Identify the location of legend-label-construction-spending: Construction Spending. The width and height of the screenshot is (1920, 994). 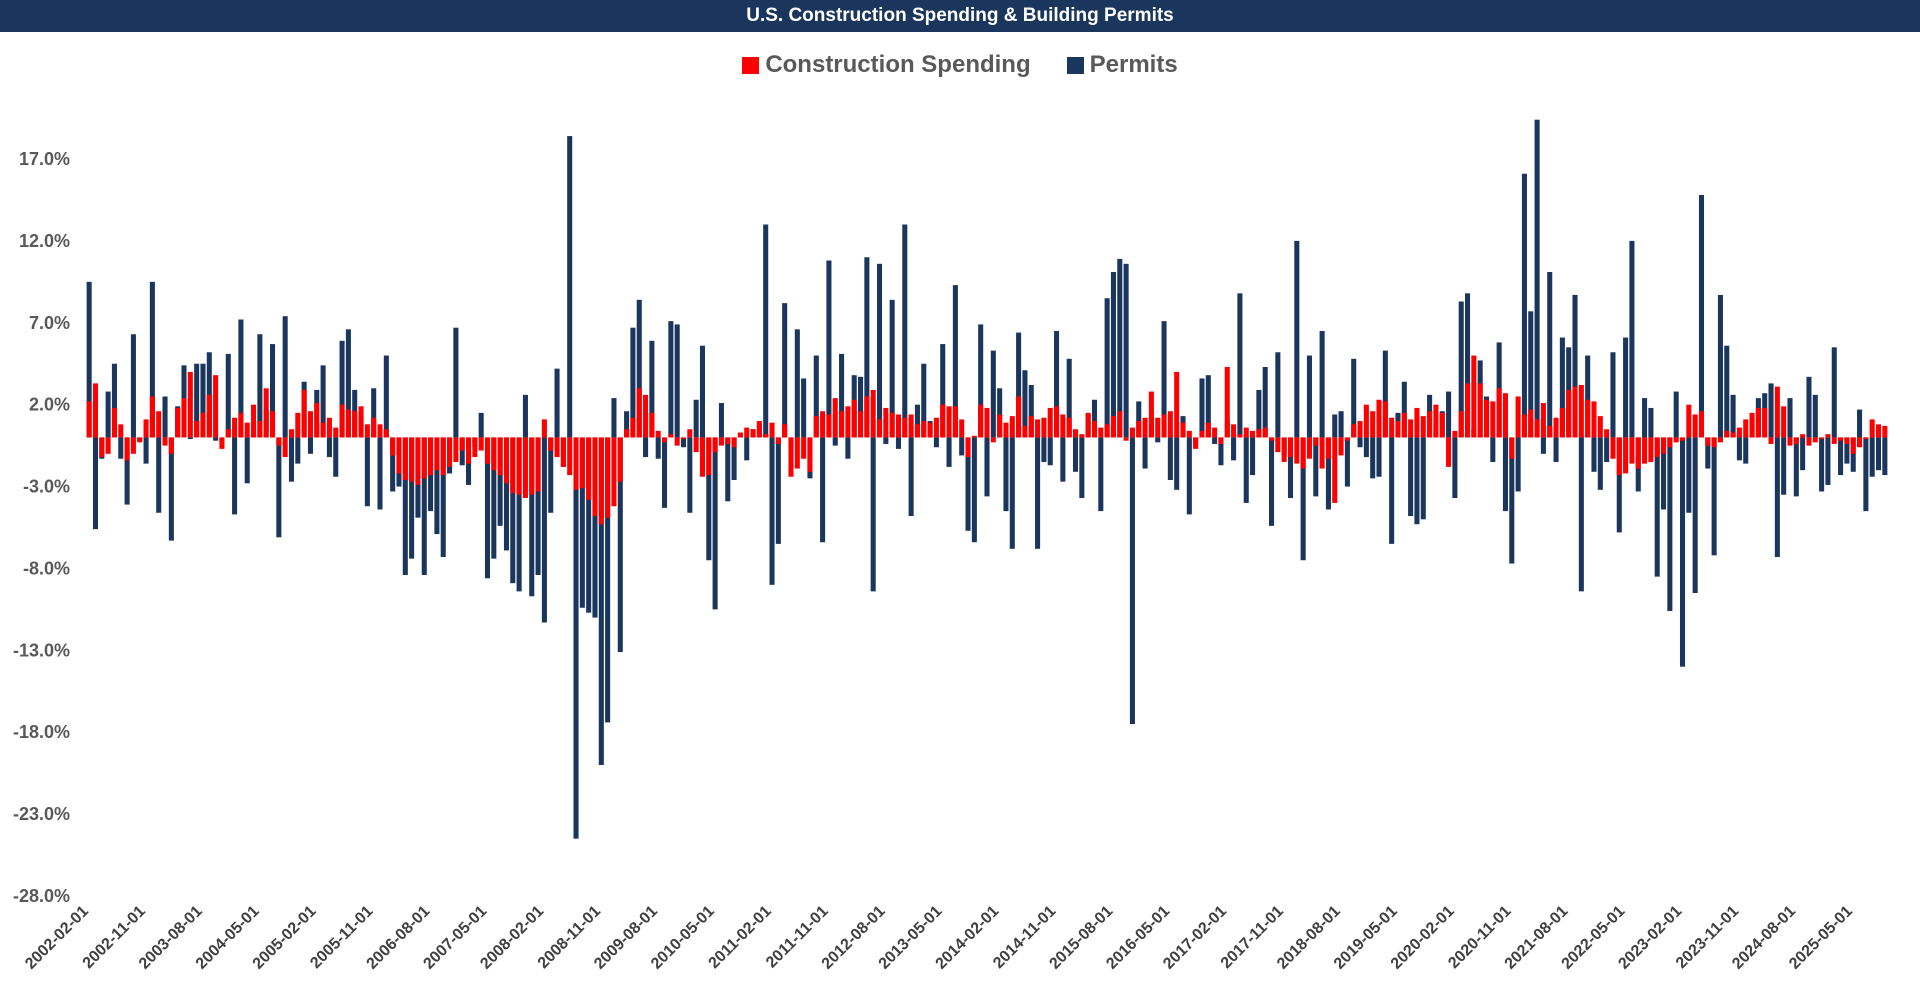
(898, 64).